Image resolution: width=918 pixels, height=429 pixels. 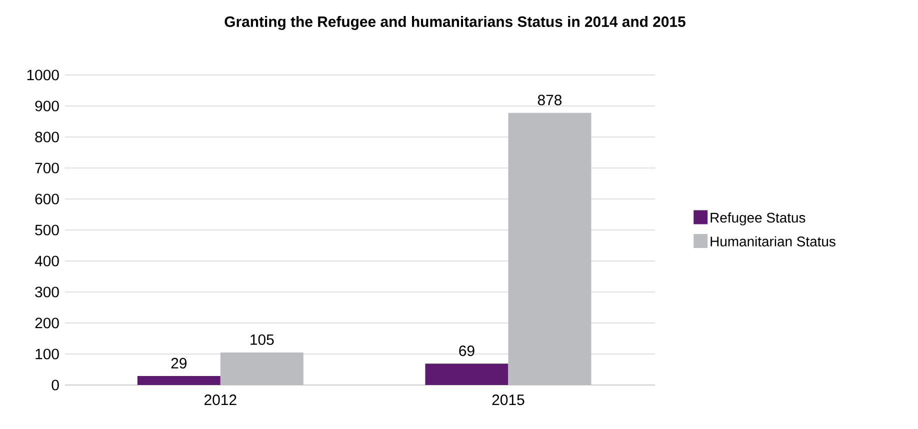 What do you see at coordinates (758, 219) in the screenshot?
I see `legend-label: Refugee Status` at bounding box center [758, 219].